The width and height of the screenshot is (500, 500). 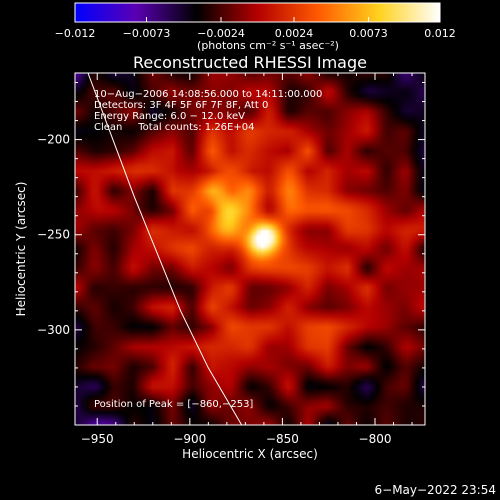 I want to click on colorbar-tick-label: 0.0073, so click(x=368, y=33).